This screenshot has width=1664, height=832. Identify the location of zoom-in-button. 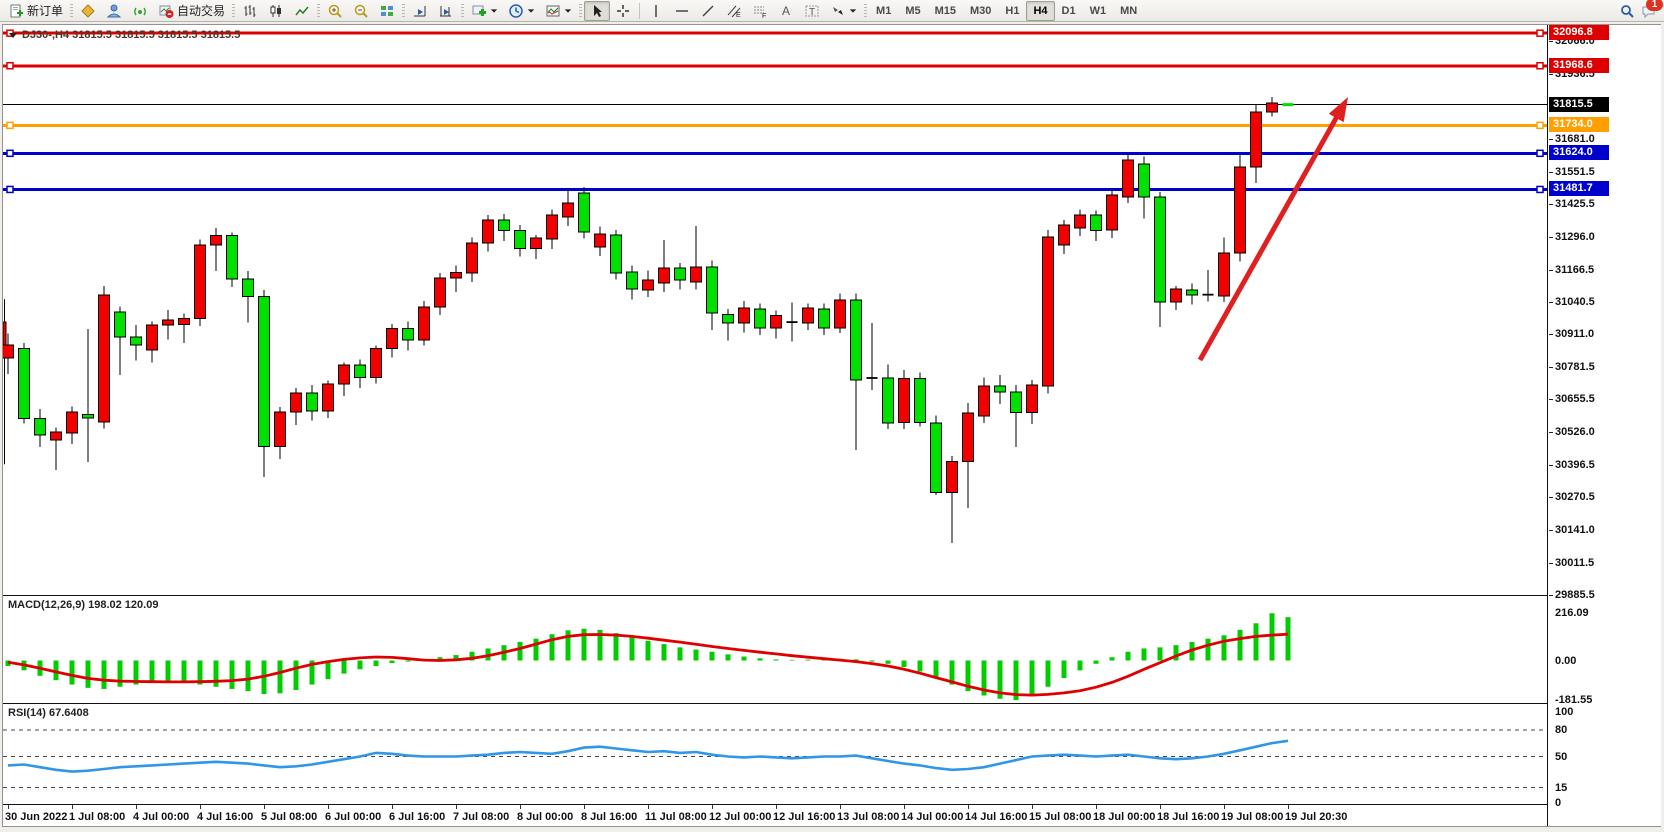
(335, 11).